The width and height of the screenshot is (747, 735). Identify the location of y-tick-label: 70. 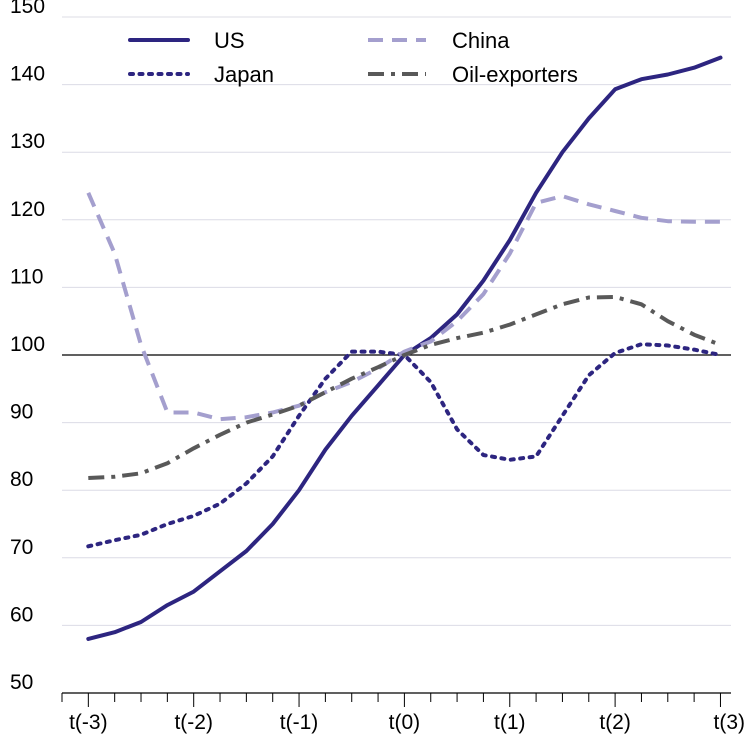
(21, 547).